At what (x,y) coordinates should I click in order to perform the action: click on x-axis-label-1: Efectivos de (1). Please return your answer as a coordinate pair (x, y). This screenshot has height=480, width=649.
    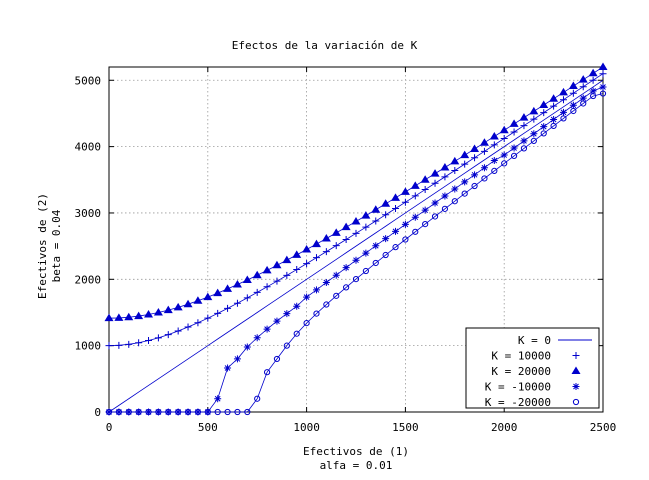
    Looking at the image, I should click on (356, 451).